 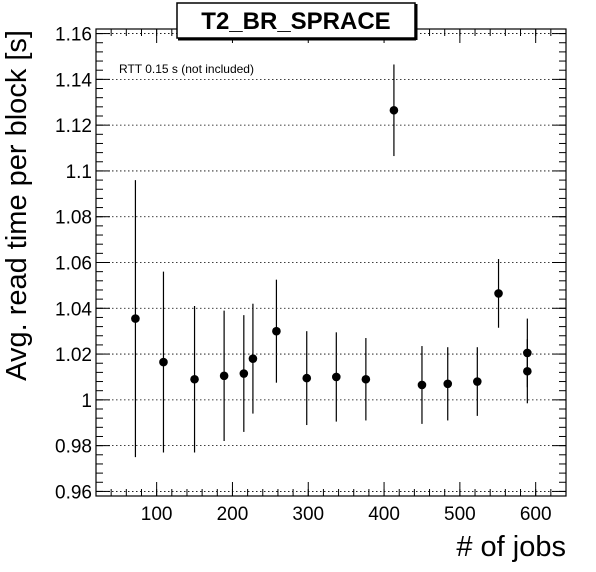 I want to click on title-frame, so click(x=296, y=20).